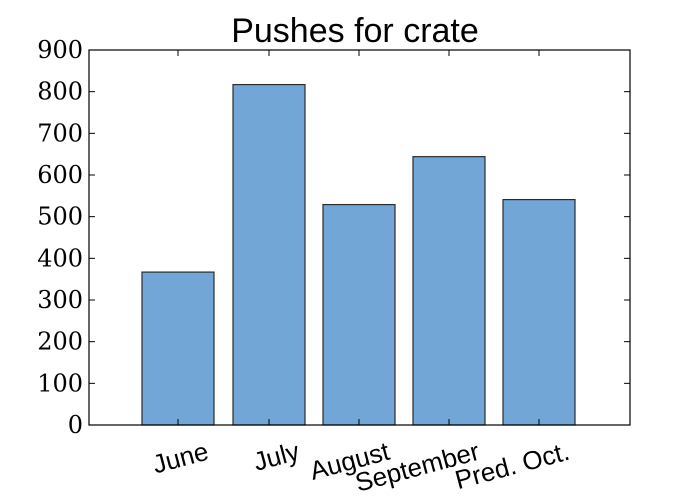  I want to click on y-tick-label: 300, so click(60, 300).